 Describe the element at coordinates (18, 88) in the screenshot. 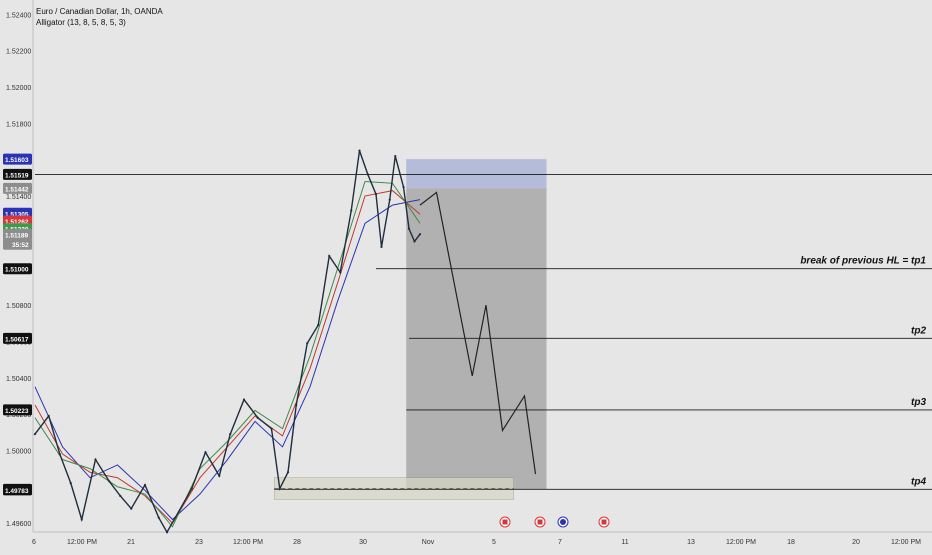

I see `y-tick-label-3: 1.52000` at that location.